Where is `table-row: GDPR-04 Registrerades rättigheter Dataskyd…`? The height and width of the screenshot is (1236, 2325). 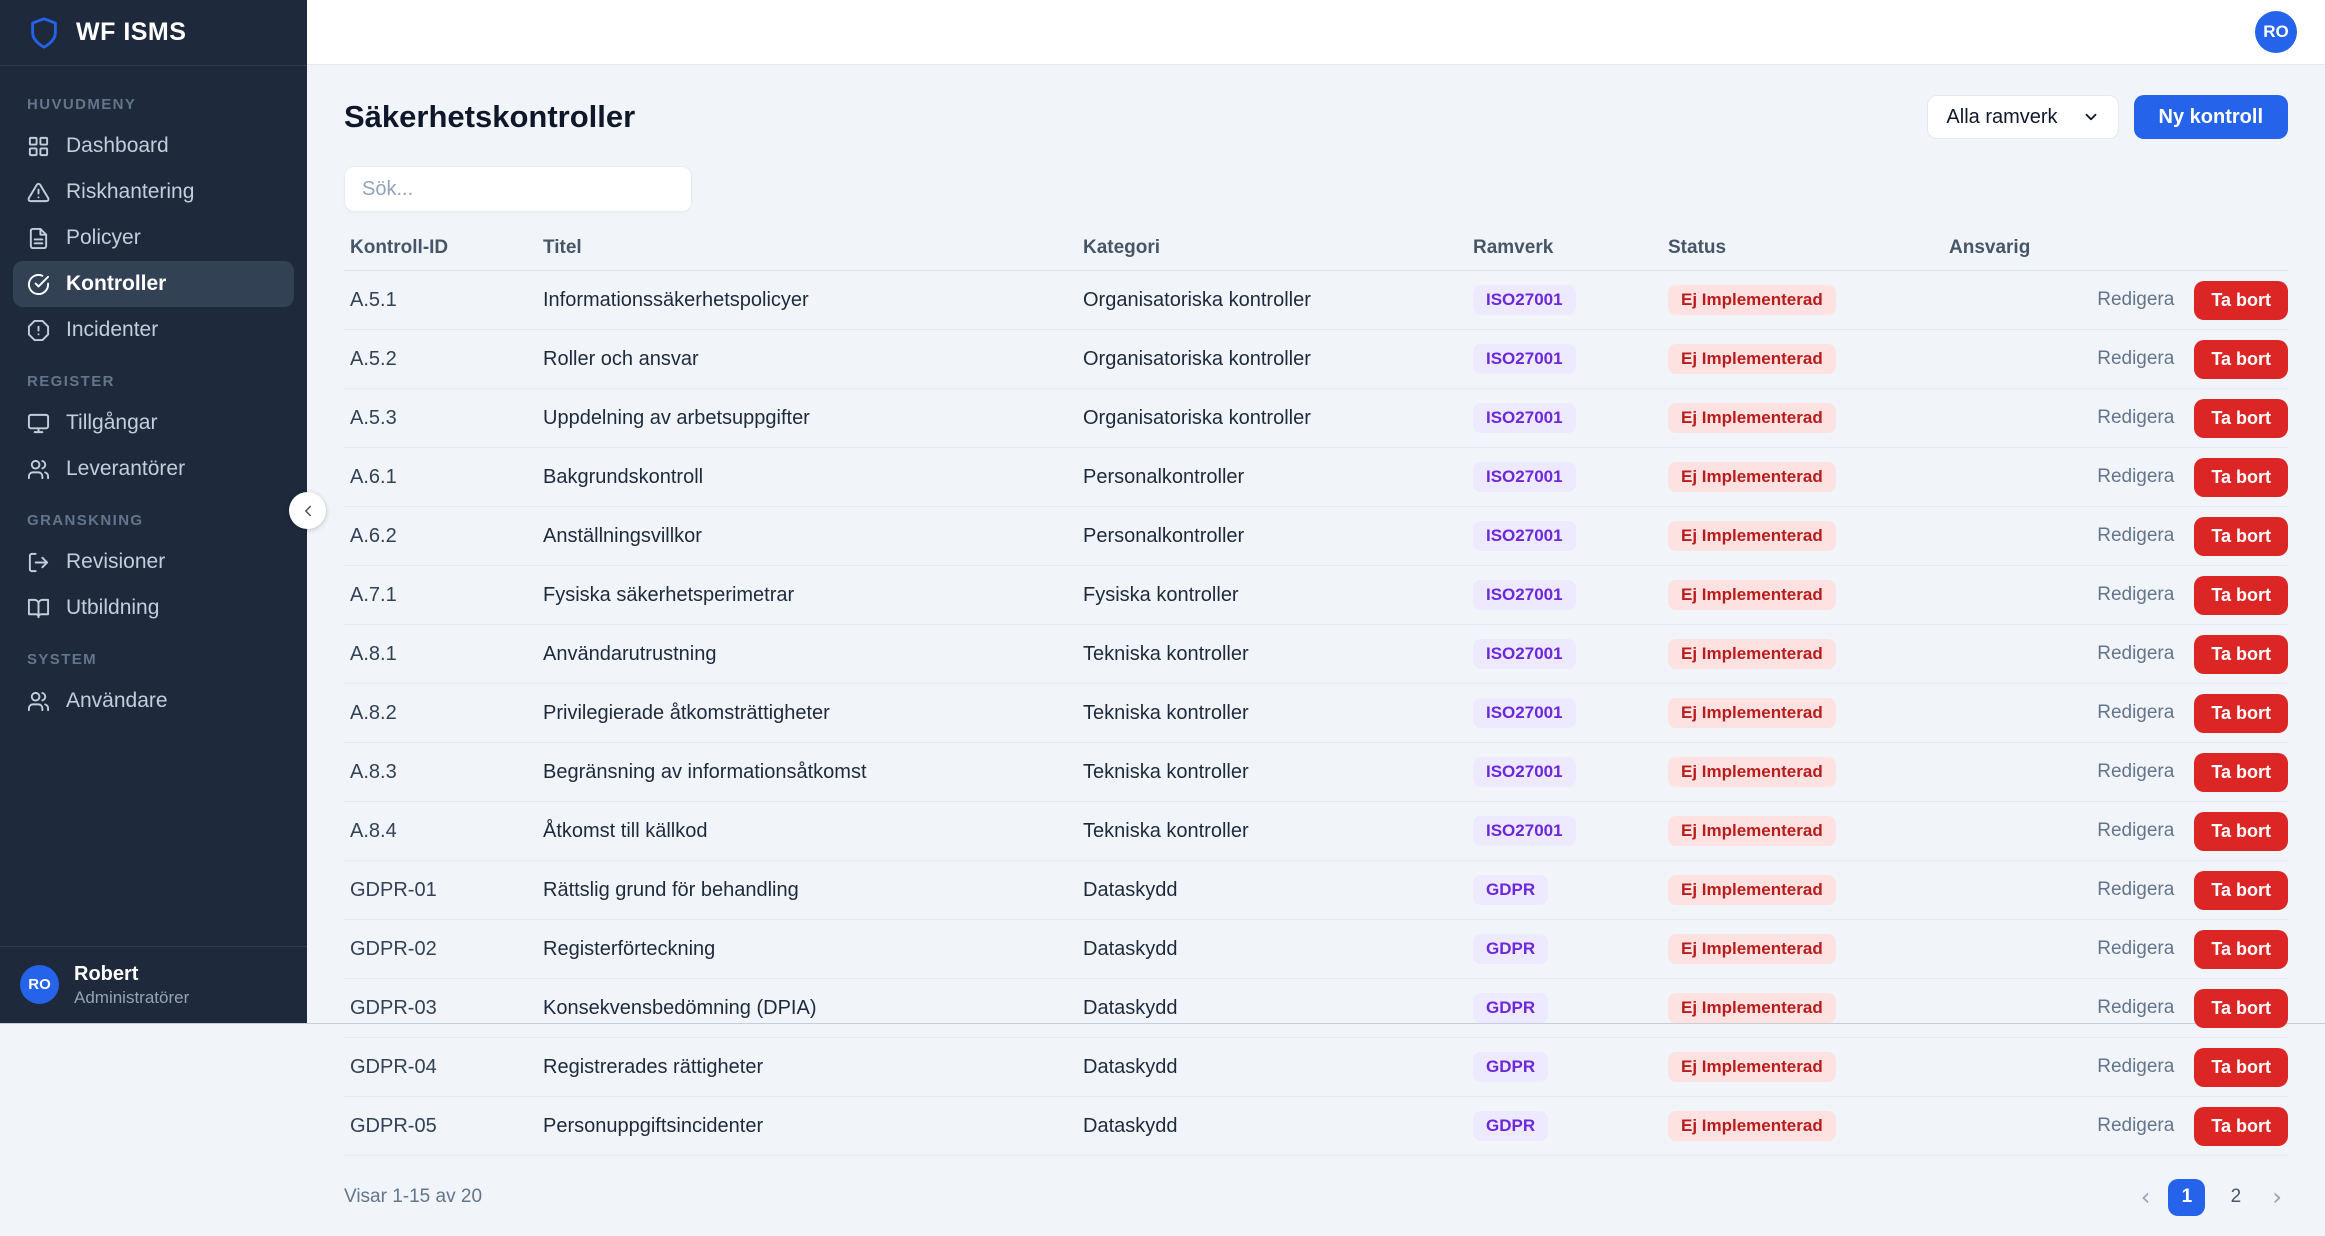
table-row: GDPR-04 Registrerades rättigheter Dataskyd… is located at coordinates (1316, 1067).